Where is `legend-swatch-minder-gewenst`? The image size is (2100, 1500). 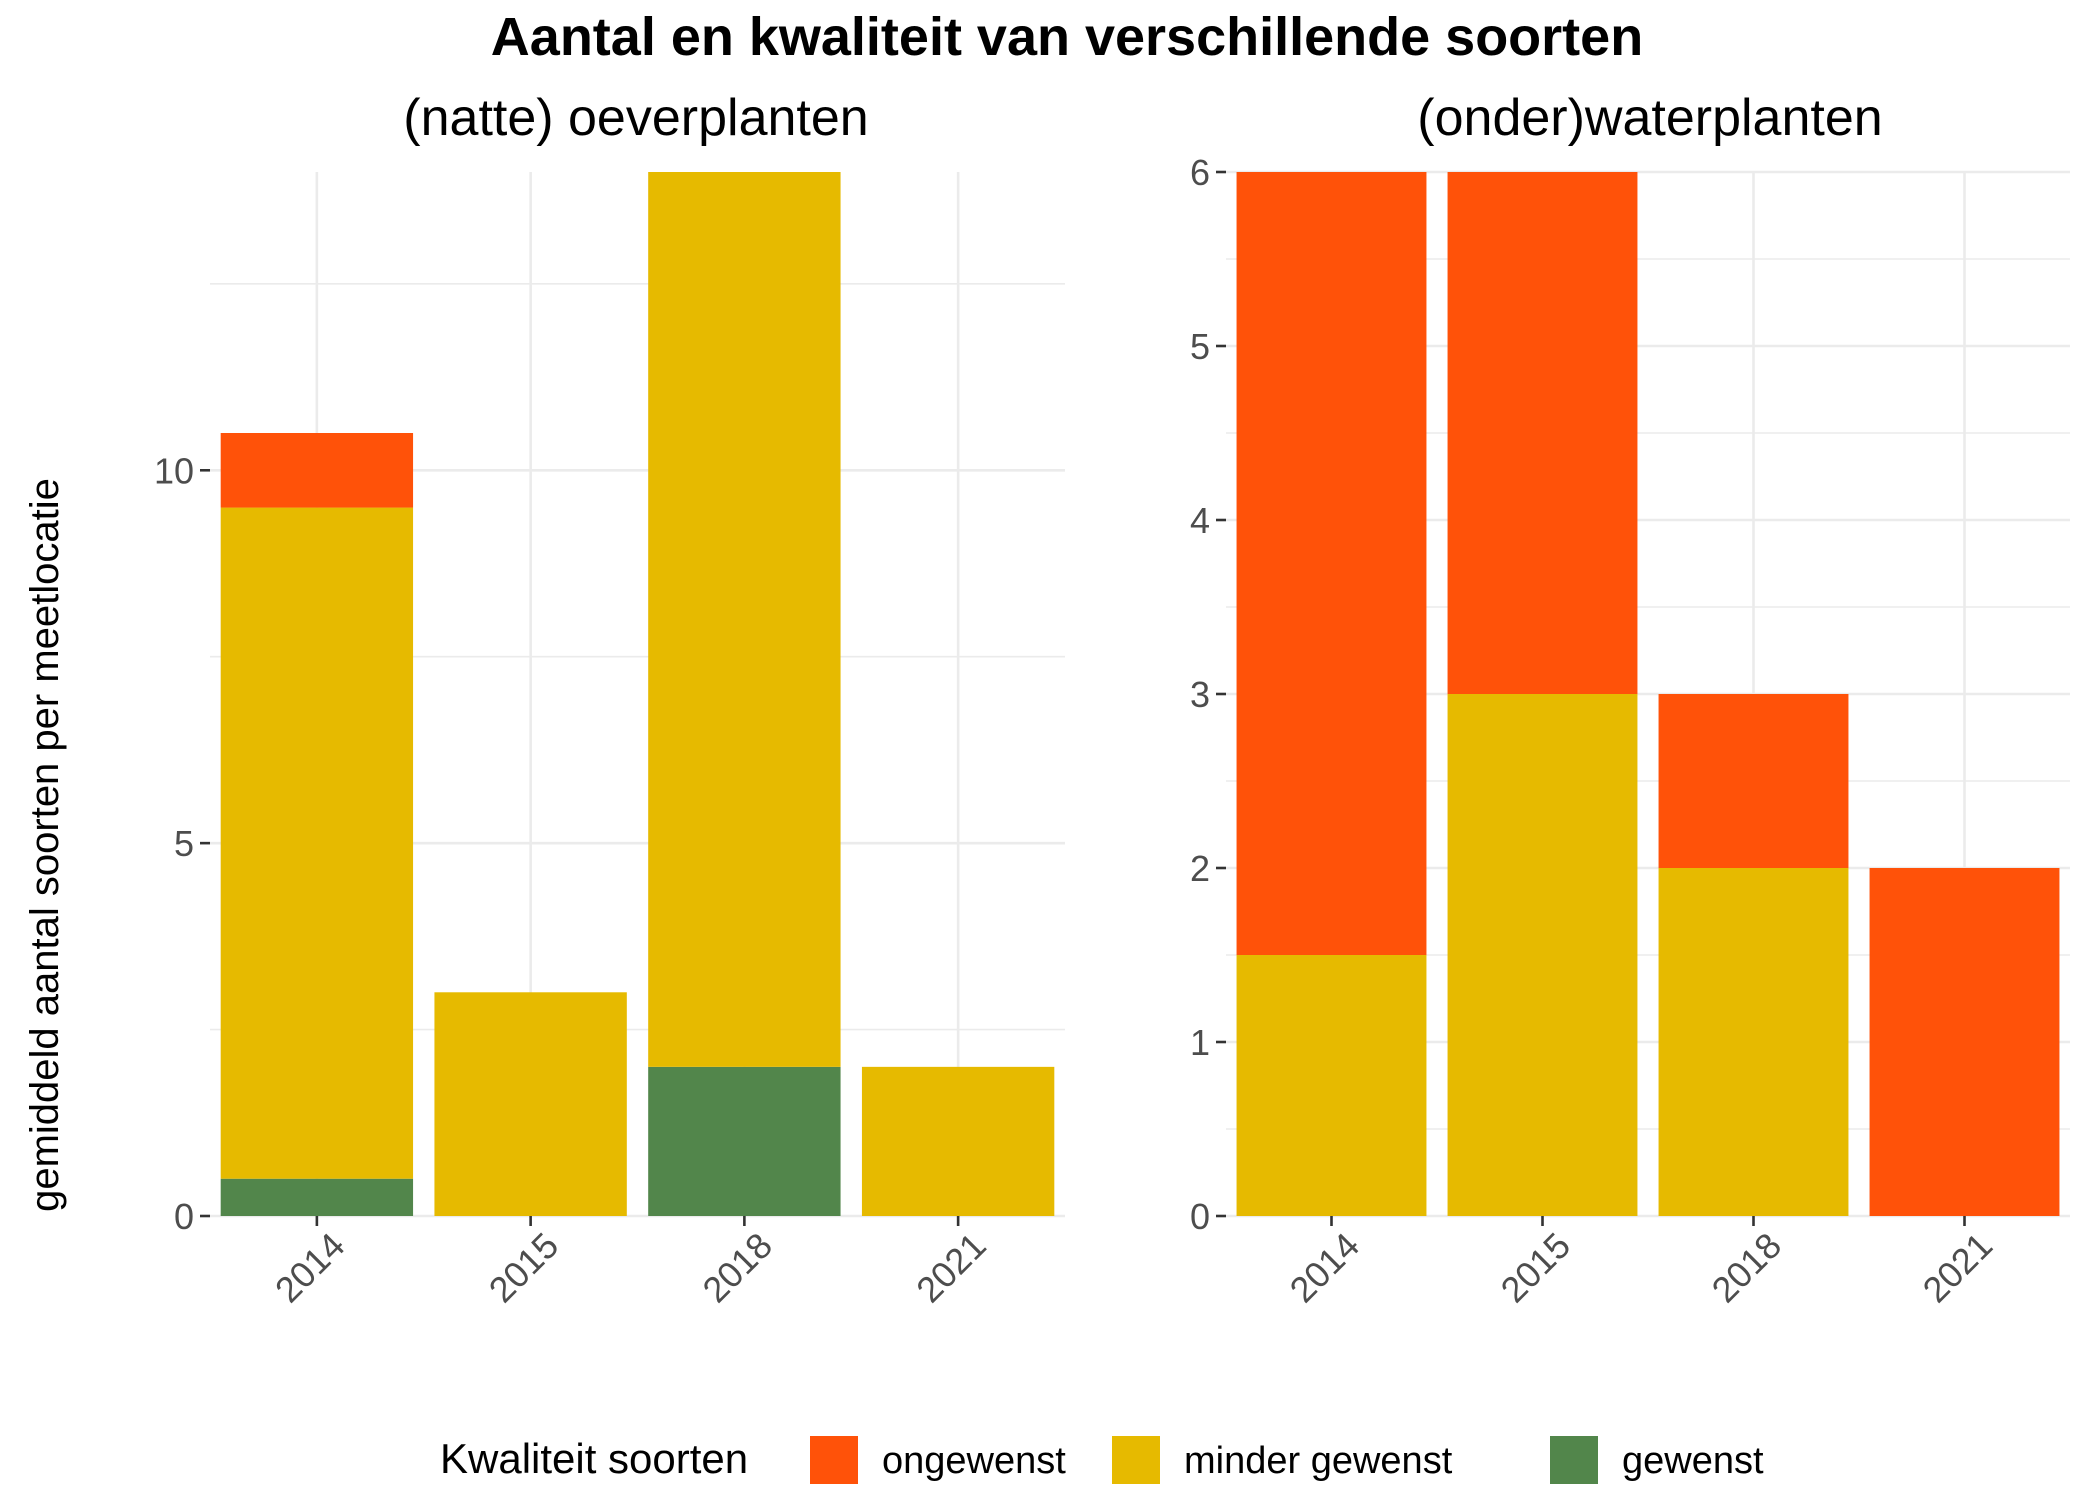
legend-swatch-minder-gewenst is located at coordinates (1136, 1460).